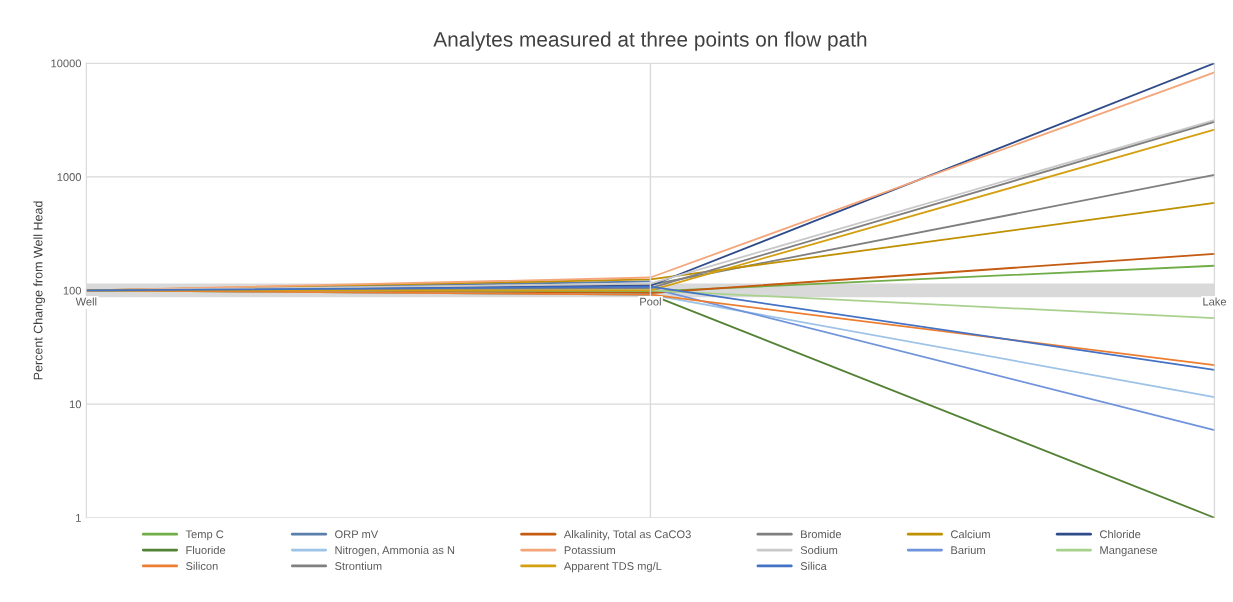 The image size is (1233, 602). Describe the element at coordinates (358, 565) in the screenshot. I see `legend-label: Strontium` at that location.